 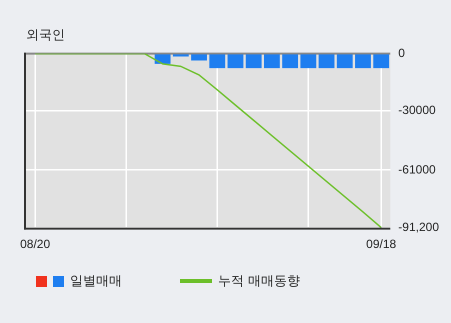 I want to click on x-tick-label: 08/20, so click(x=35, y=244).